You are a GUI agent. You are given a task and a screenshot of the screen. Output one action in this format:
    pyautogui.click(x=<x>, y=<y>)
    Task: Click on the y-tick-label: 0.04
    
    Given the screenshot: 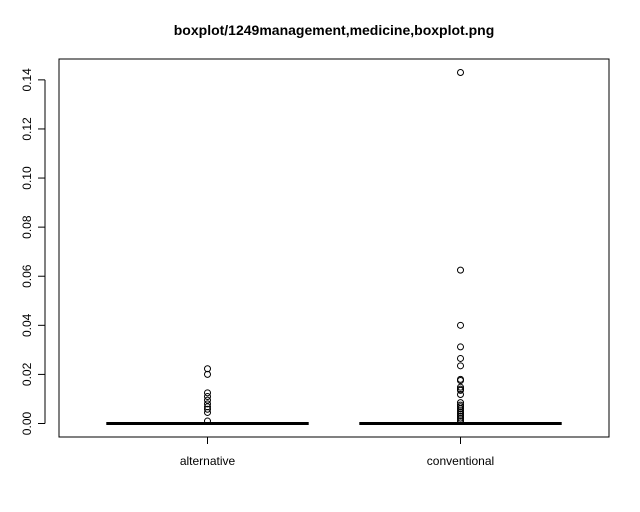 What is the action you would take?
    pyautogui.click(x=27, y=325)
    